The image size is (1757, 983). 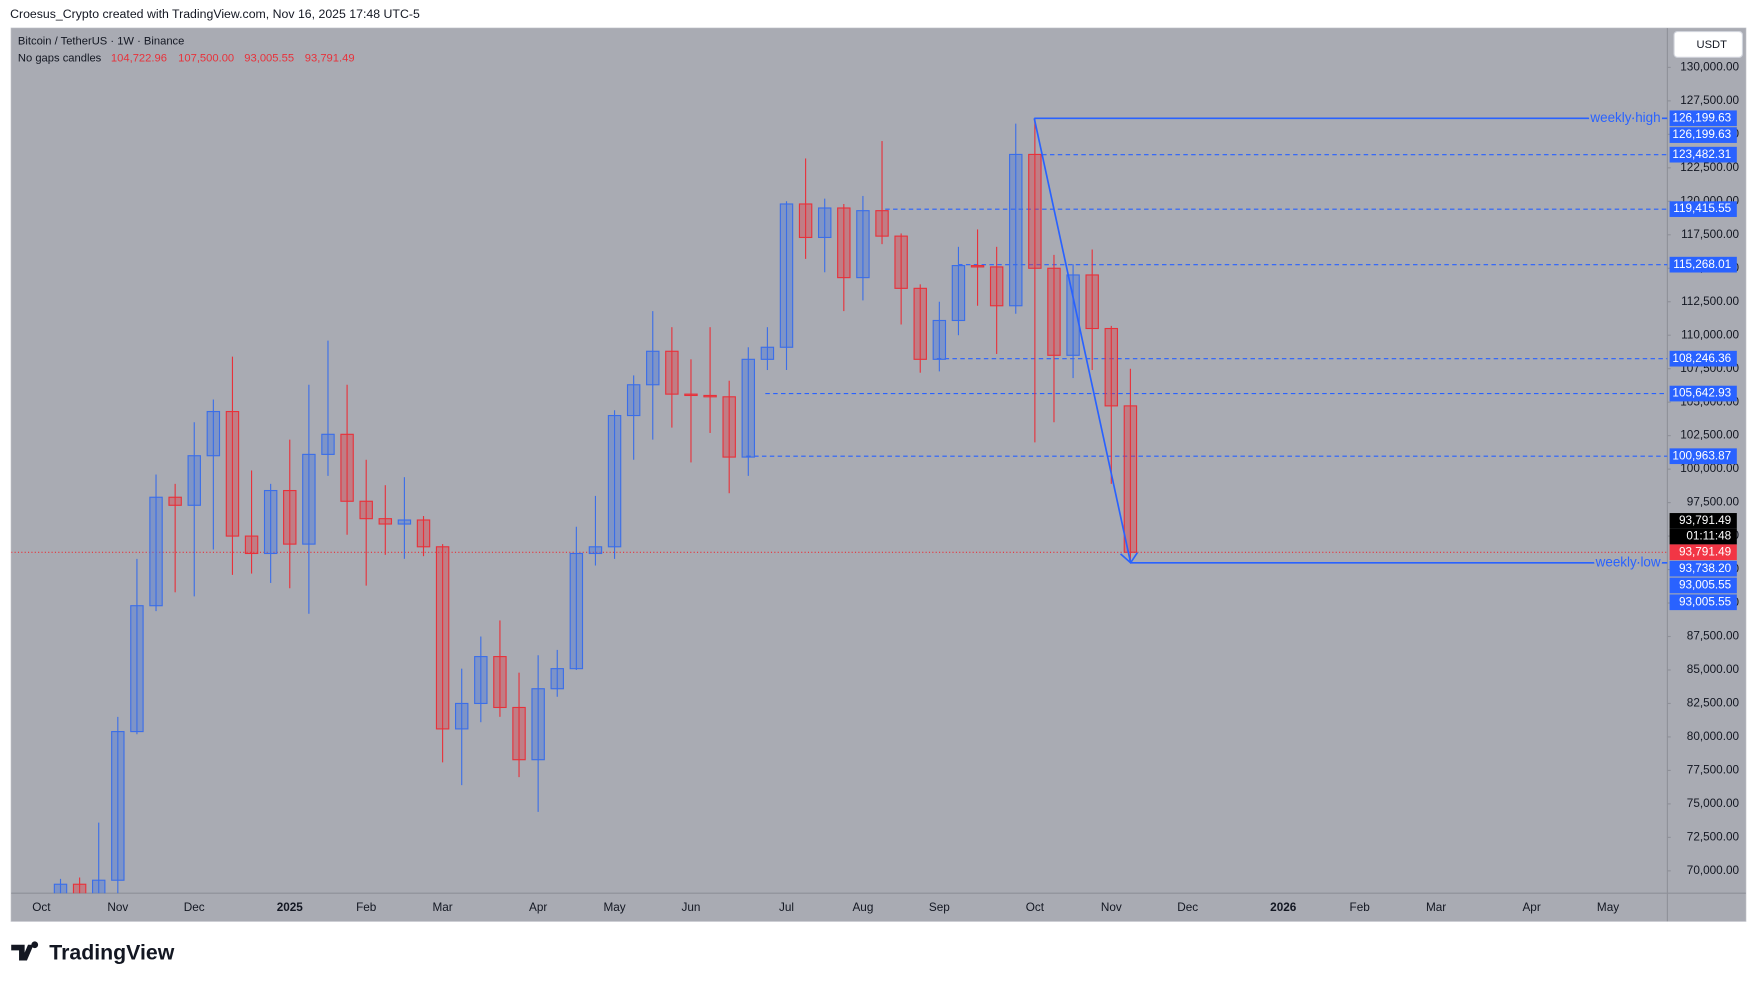 I want to click on brand-name: TradingView, so click(x=111, y=952).